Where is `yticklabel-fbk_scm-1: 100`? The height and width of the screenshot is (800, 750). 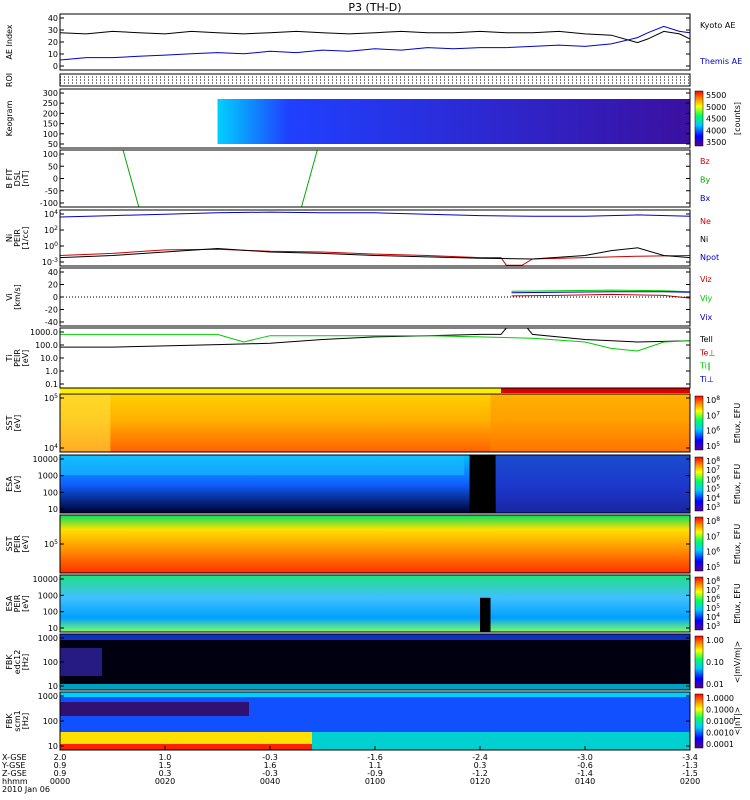 yticklabel-fbk_scm-1: 100 is located at coordinates (50, 721).